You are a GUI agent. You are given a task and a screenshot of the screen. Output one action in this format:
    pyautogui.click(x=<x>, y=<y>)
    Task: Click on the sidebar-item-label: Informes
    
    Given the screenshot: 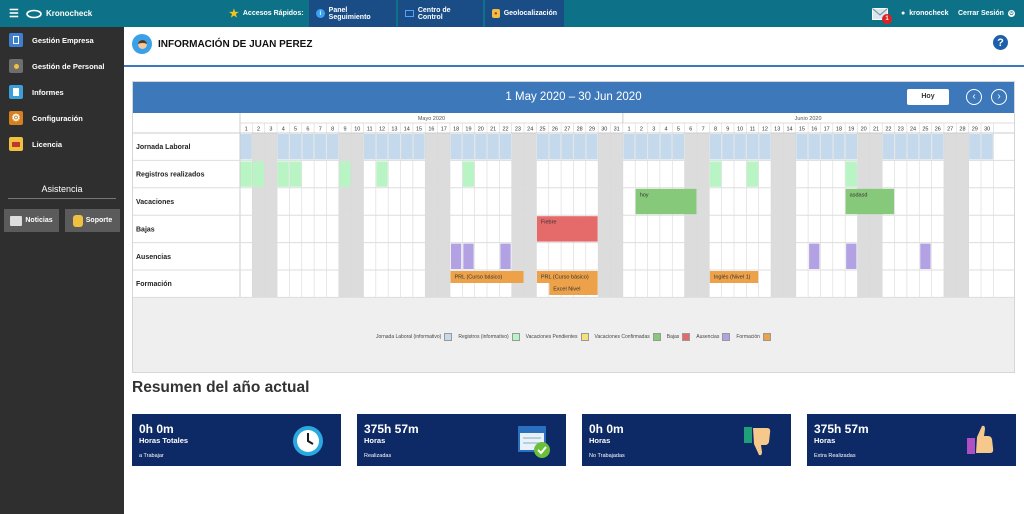 What is the action you would take?
    pyautogui.click(x=48, y=92)
    